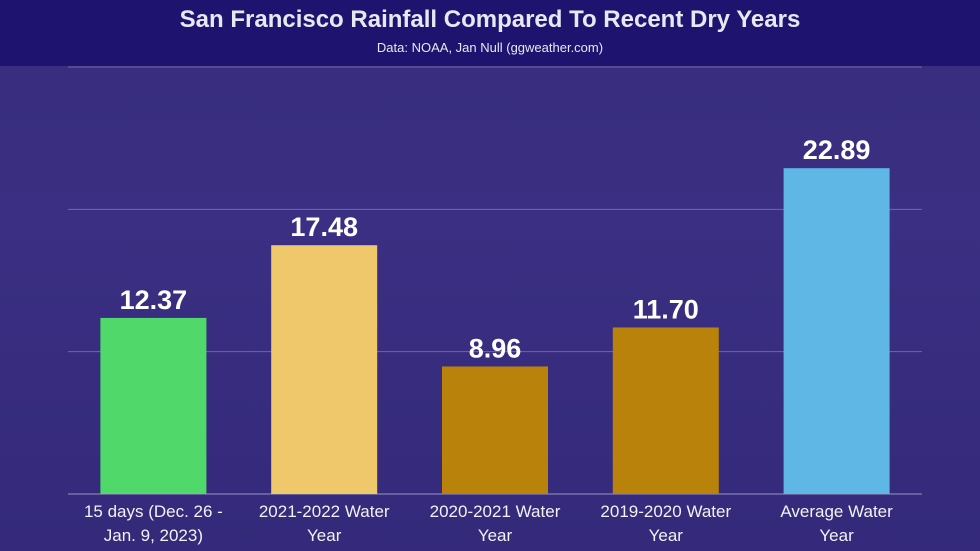 The width and height of the screenshot is (980, 551). What do you see at coordinates (836, 511) in the screenshot?
I see `x-tick-label: Average Water` at bounding box center [836, 511].